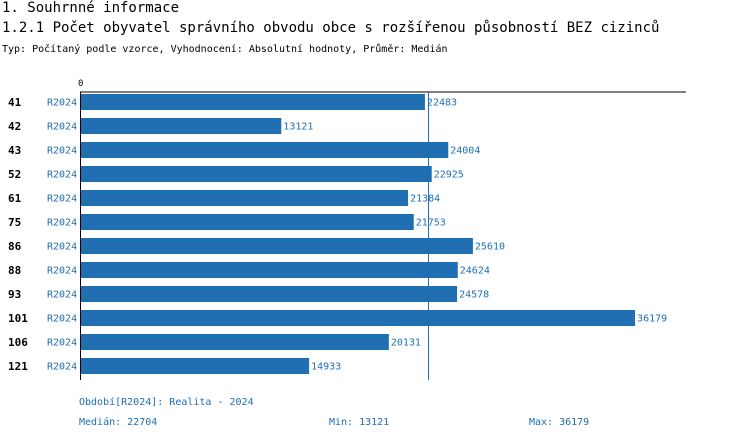  Describe the element at coordinates (465, 151) in the screenshot. I see `data-label: 24004` at that location.